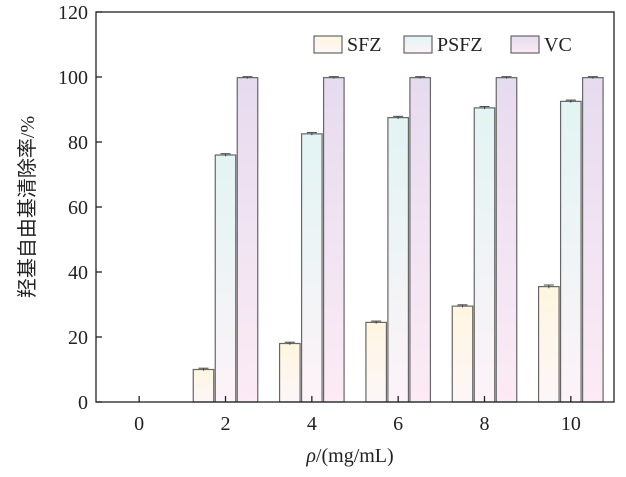 This screenshot has height=477, width=626. I want to click on legend-label-sfz: SFZ, so click(364, 45).